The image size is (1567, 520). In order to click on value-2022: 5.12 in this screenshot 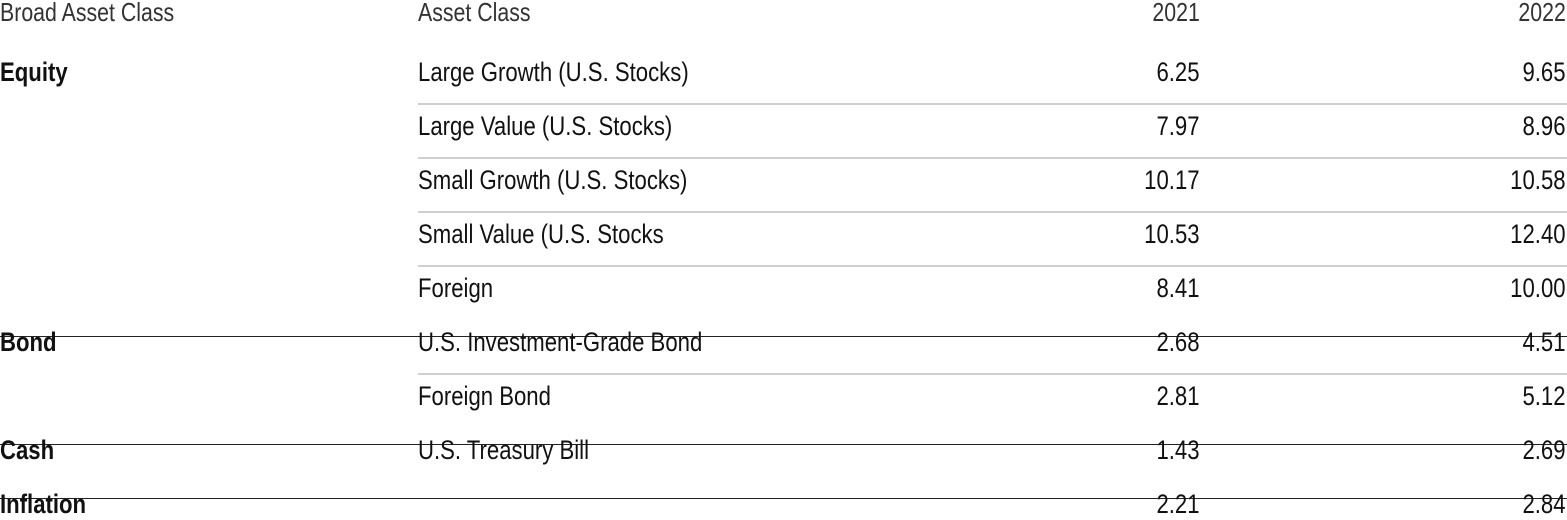, I will do `click(1539, 396)`.